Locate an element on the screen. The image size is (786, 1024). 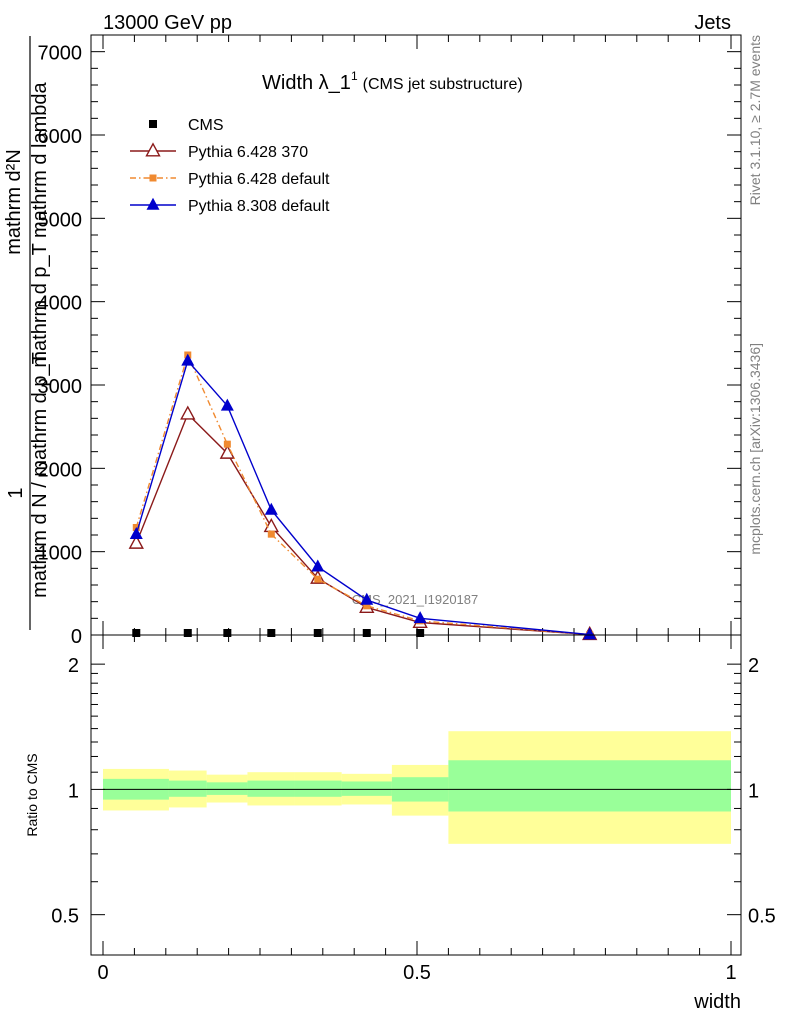
legend-label: Pythia 6.428 370 is located at coordinates (248, 152).